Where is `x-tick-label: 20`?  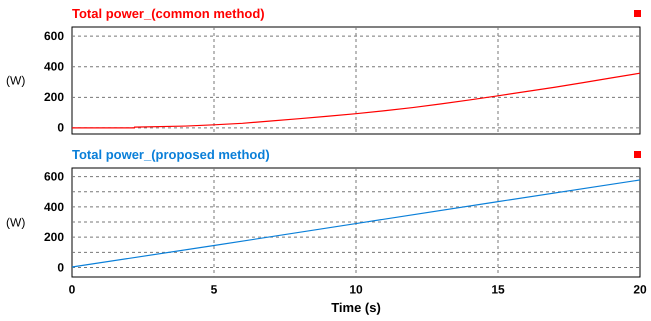
x-tick-label: 20 is located at coordinates (640, 289).